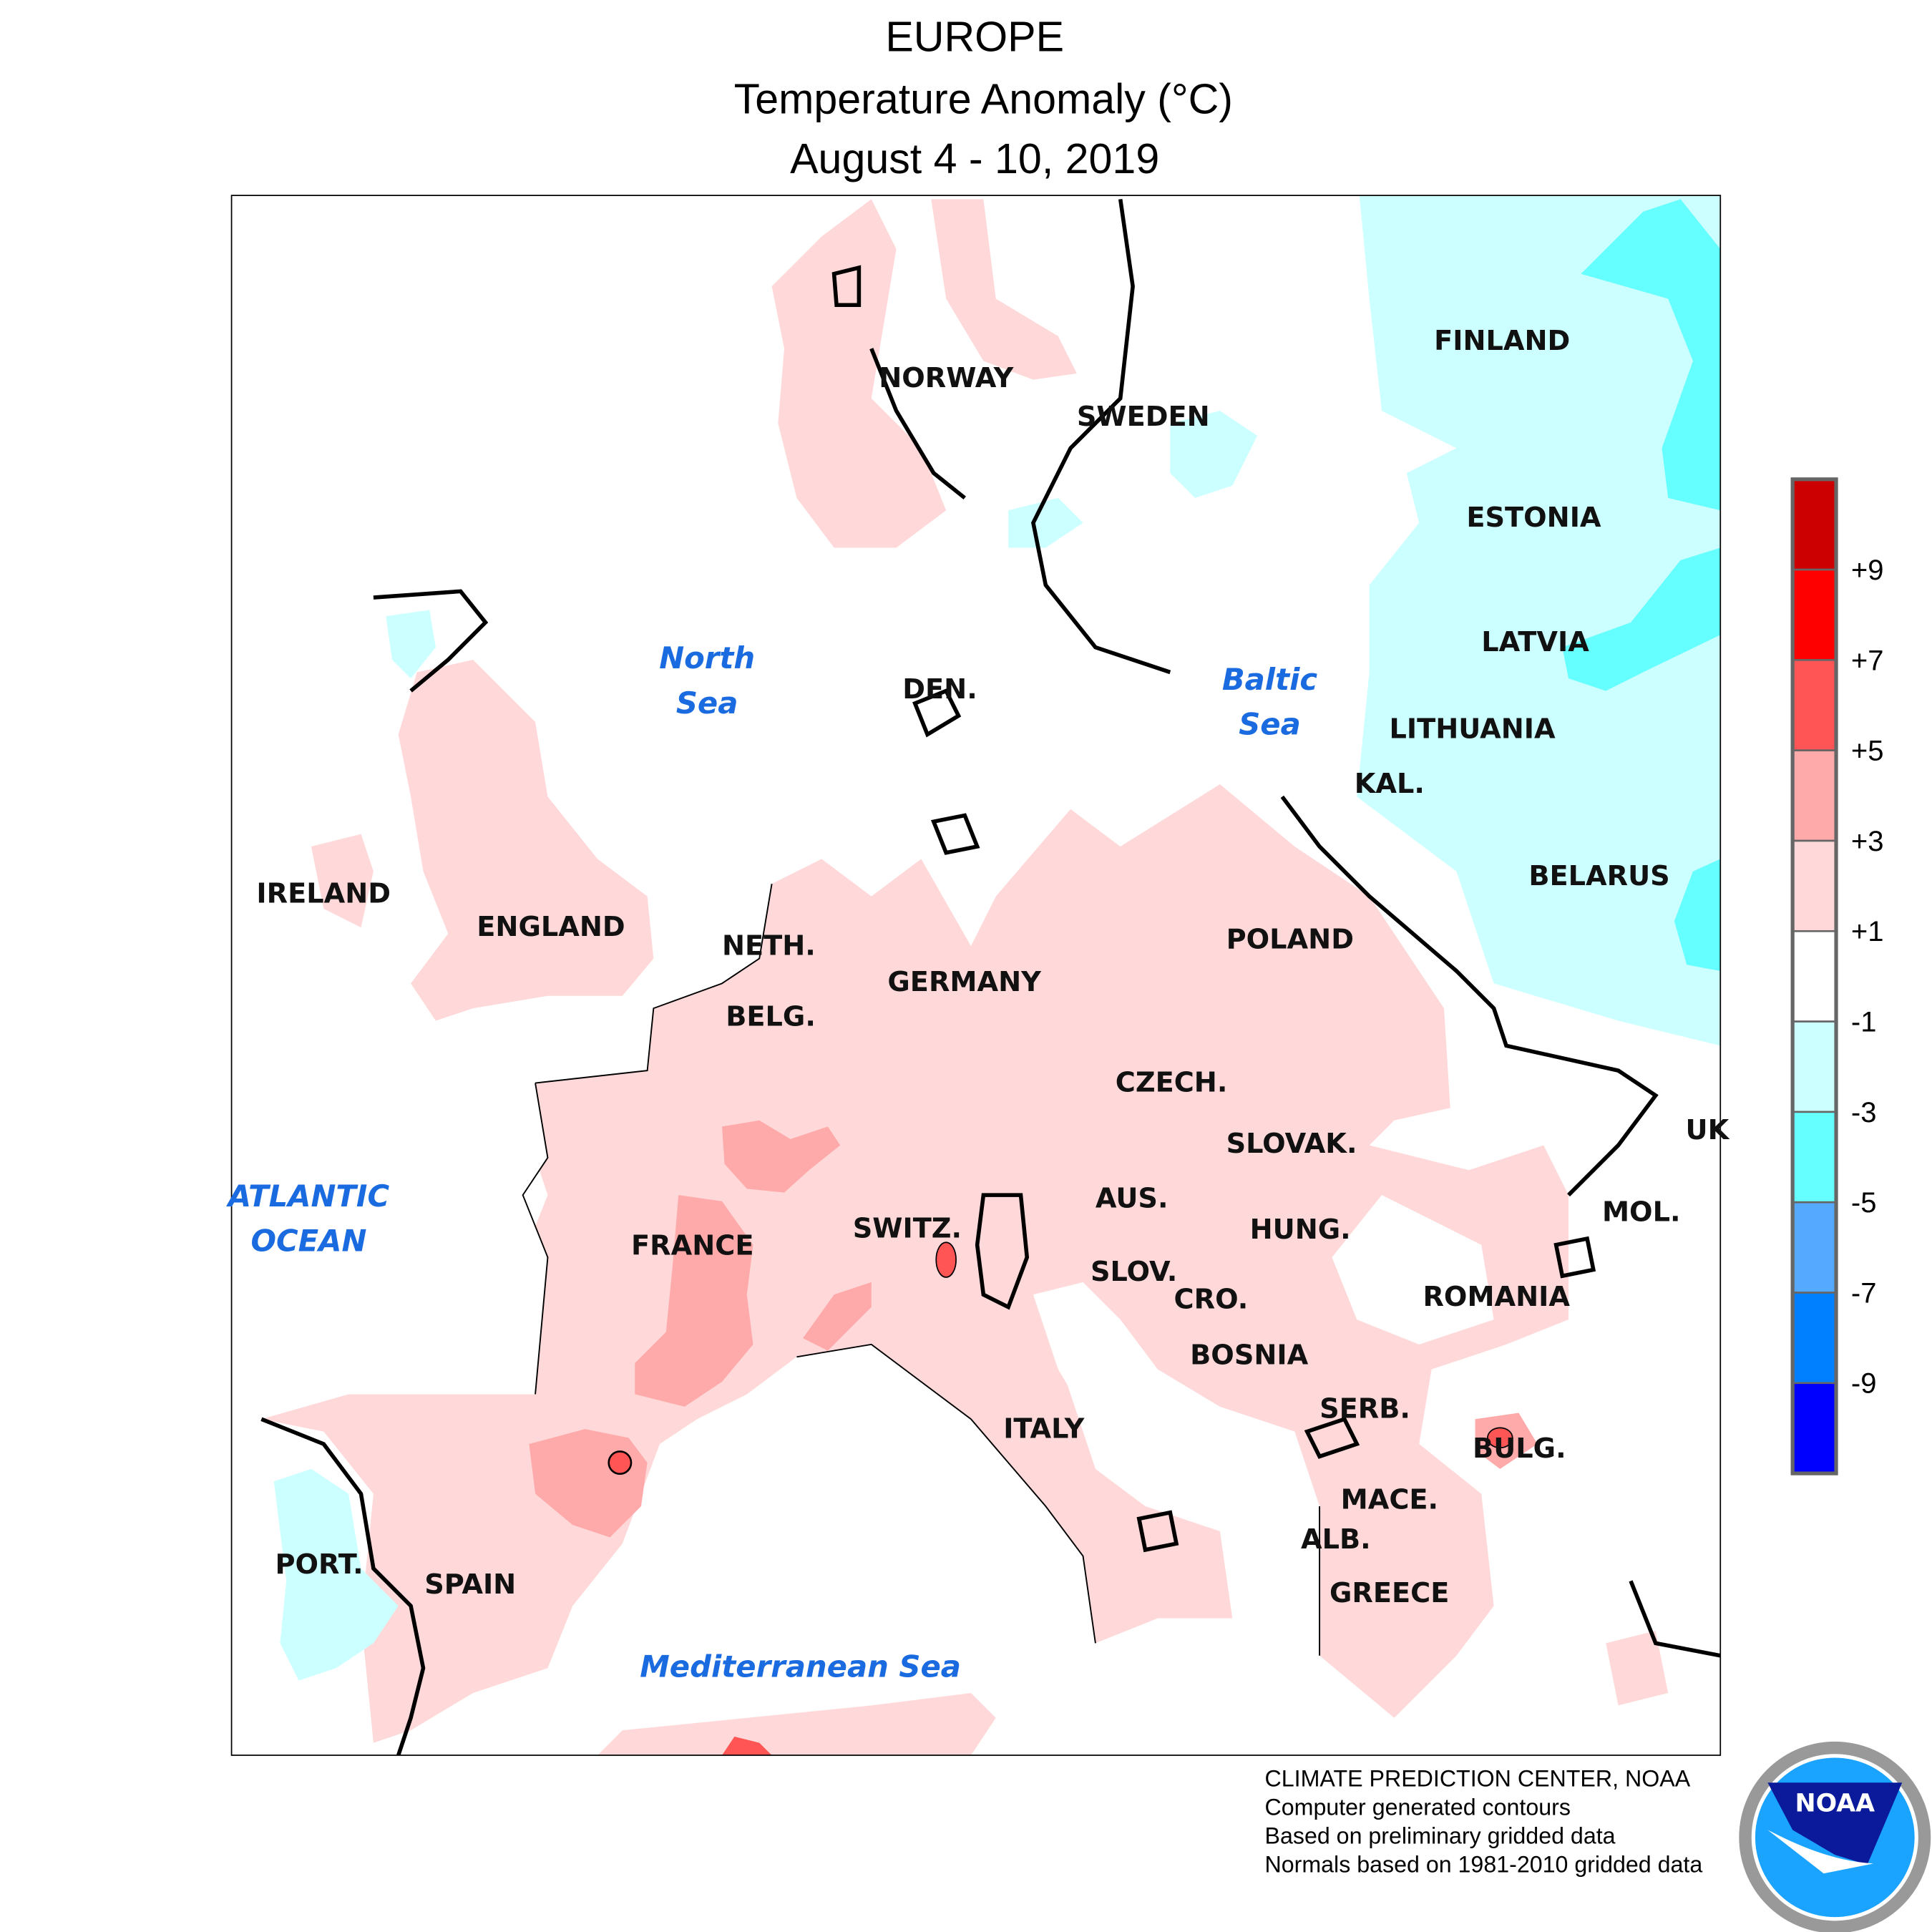 The height and width of the screenshot is (1932, 1932). Describe the element at coordinates (470, 1584) in the screenshot. I see `country-label: SPAIN` at that location.